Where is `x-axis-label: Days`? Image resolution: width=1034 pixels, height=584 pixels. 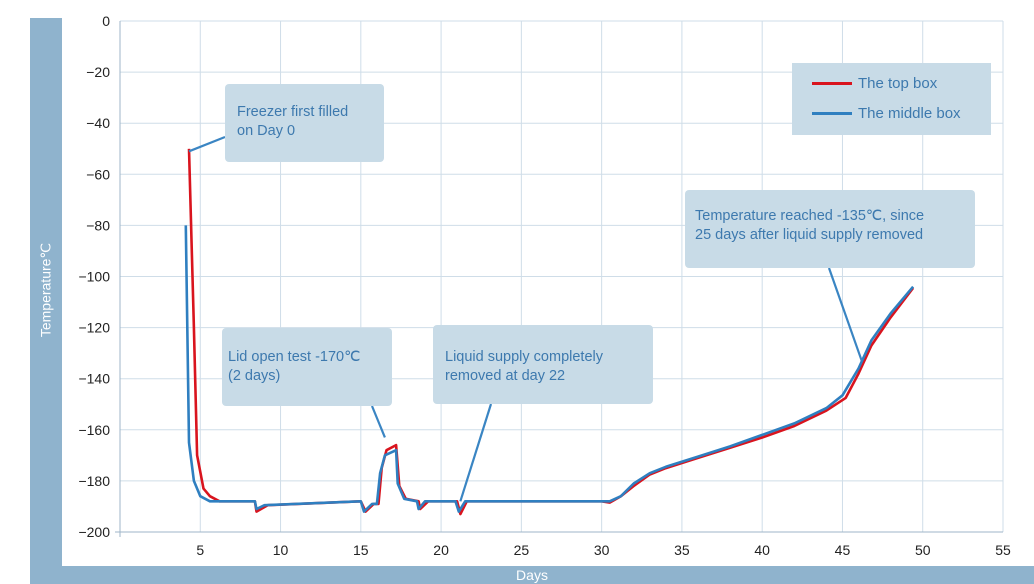
x-axis-label: Days is located at coordinates (532, 575).